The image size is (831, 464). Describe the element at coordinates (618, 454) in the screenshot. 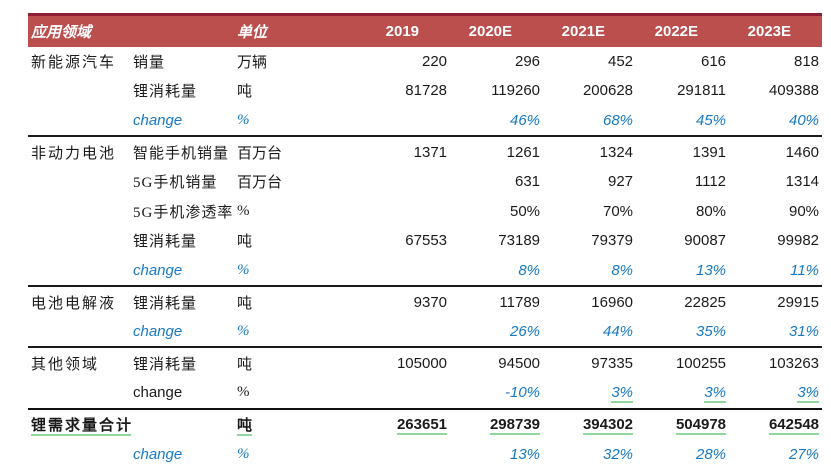

I see `value-cell: 32%` at that location.